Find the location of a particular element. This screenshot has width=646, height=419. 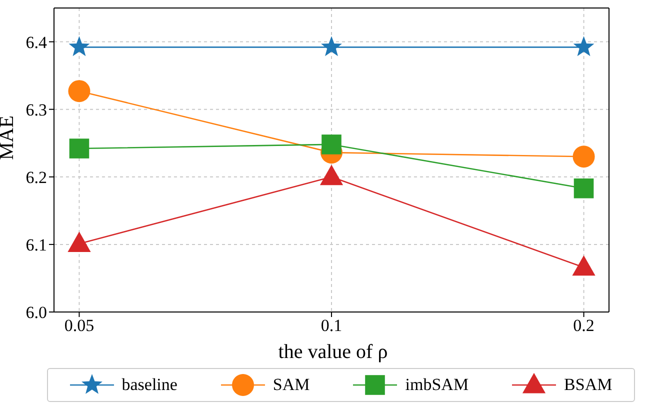

x-tick-label: 0.1 is located at coordinates (331, 326).